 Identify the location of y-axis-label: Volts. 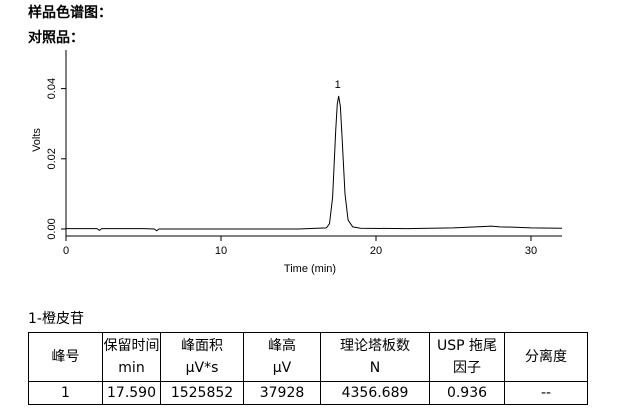
(37, 140).